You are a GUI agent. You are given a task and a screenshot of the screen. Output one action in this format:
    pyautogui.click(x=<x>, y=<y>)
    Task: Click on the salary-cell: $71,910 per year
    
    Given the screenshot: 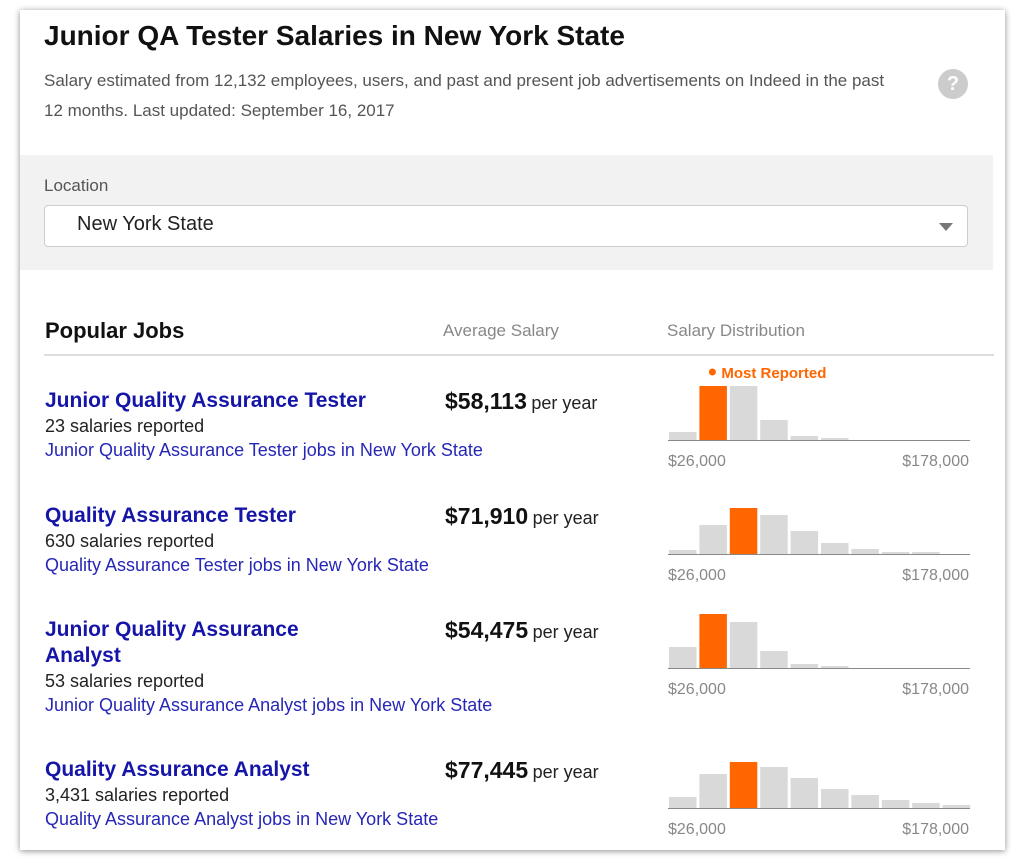 What is the action you would take?
    pyautogui.click(x=522, y=516)
    